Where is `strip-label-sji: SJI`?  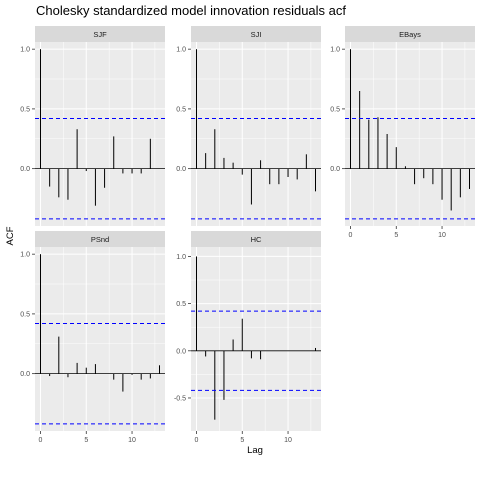 strip-label-sji: SJI is located at coordinates (256, 34).